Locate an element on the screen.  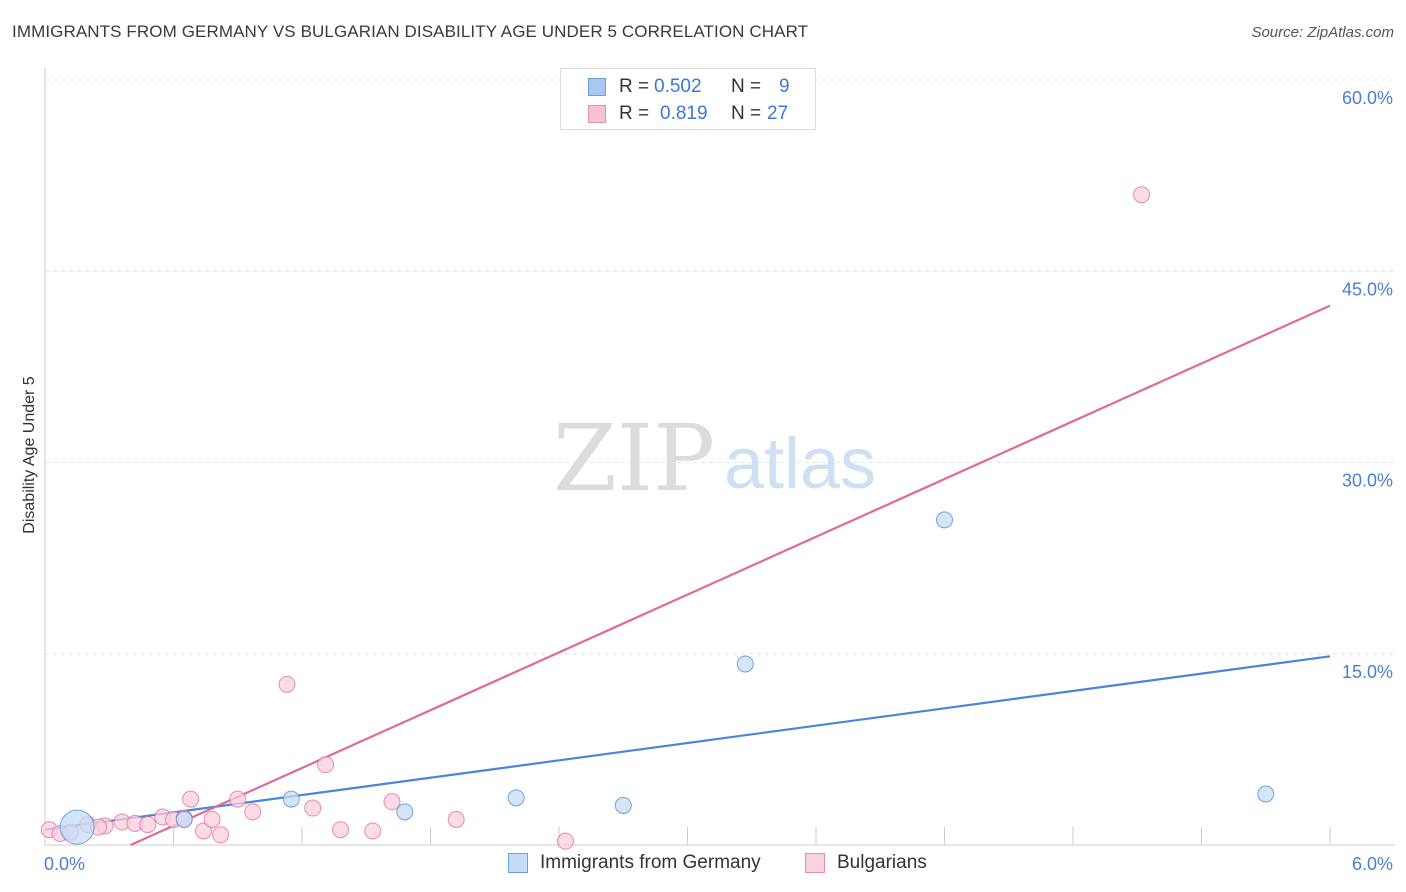
legend-label-bulgarians: Bulgarians is located at coordinates (882, 862).